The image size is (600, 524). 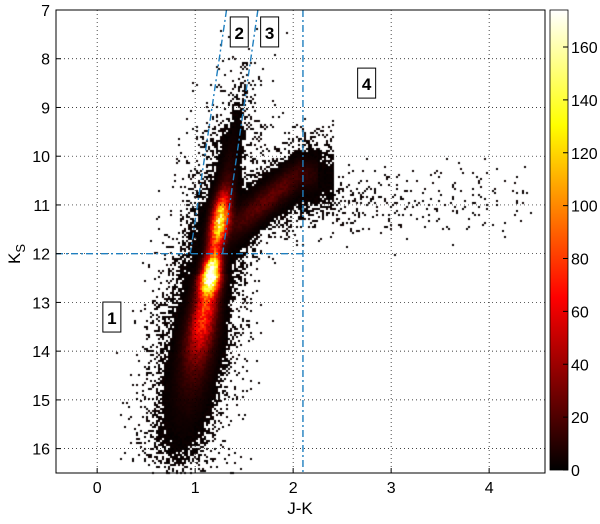 What do you see at coordinates (41, 352) in the screenshot?
I see `y-tick-label: 14` at bounding box center [41, 352].